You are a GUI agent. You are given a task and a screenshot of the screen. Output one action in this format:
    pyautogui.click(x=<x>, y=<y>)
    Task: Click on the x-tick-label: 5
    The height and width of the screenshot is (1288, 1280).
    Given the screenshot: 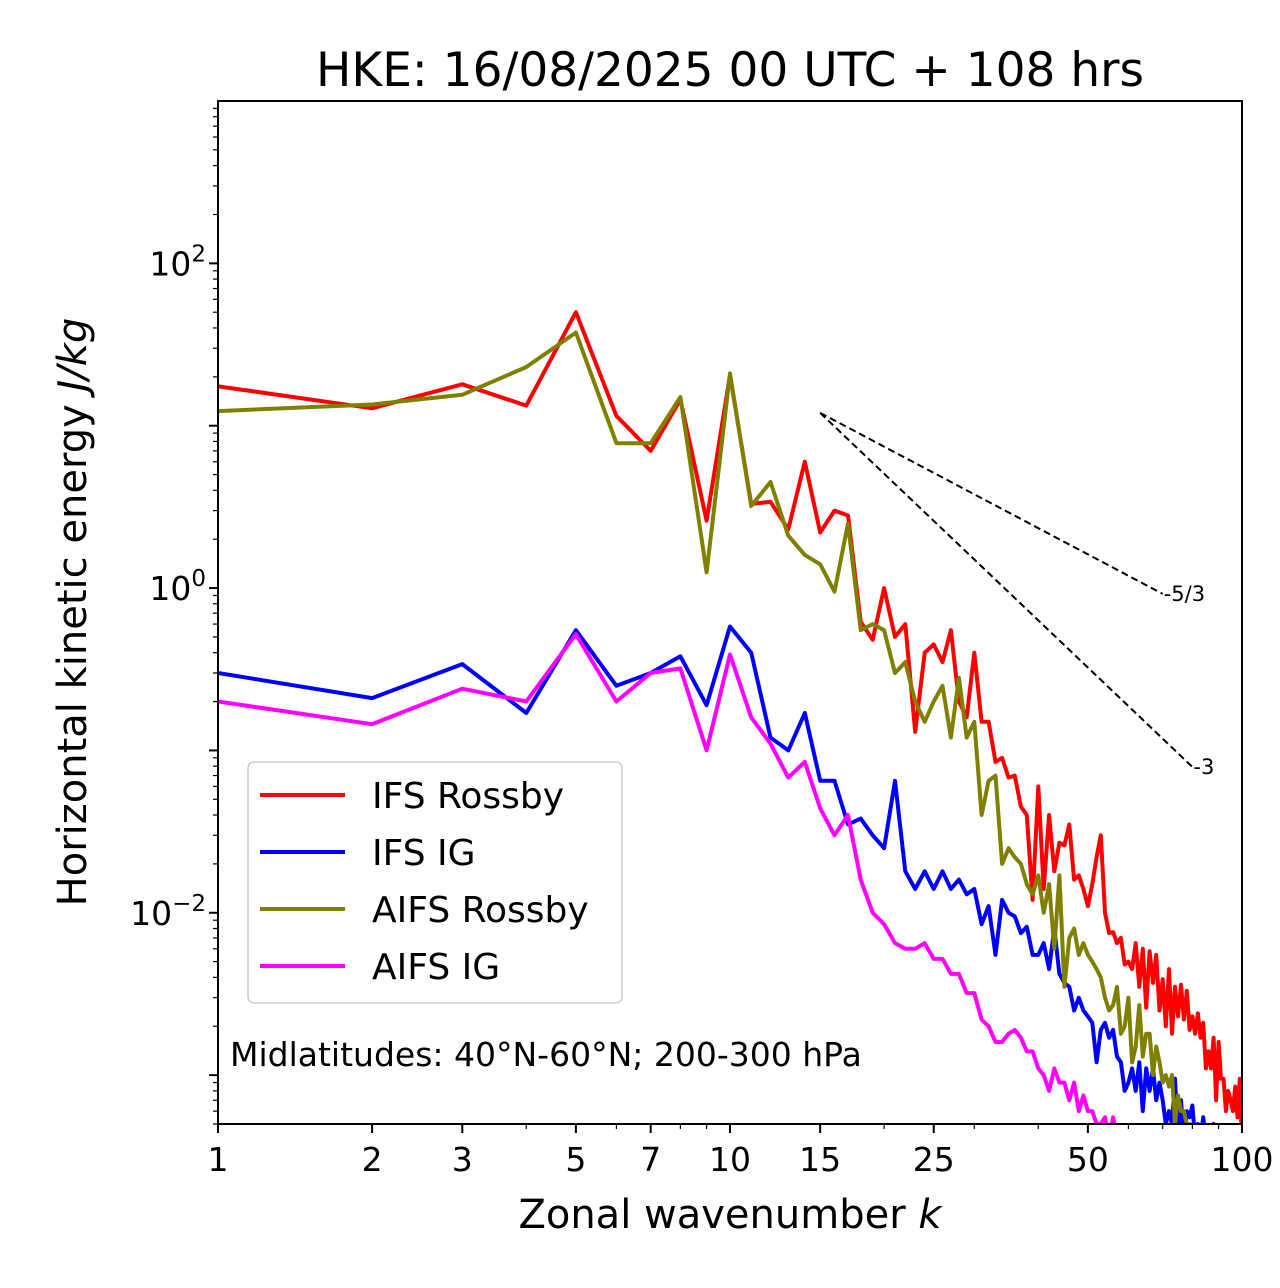 What is the action you would take?
    pyautogui.click(x=575, y=1159)
    